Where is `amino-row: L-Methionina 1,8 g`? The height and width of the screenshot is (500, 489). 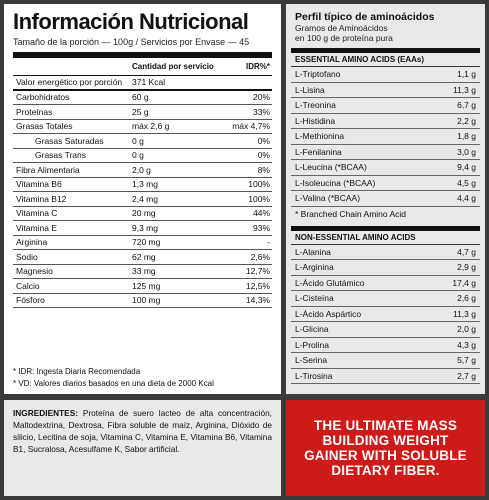 amino-row: L-Methionina 1,8 g is located at coordinates (385, 137).